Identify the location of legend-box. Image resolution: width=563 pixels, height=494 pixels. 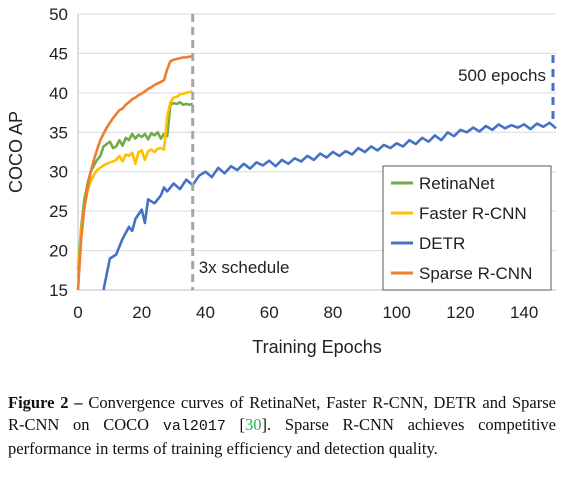
(467, 228).